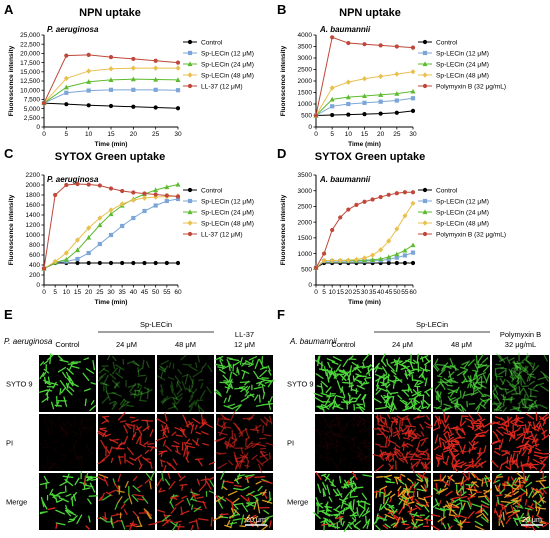 The height and width of the screenshot is (538, 550). What do you see at coordinates (316, 134) in the screenshot?
I see `x-tick-label: 0` at bounding box center [316, 134].